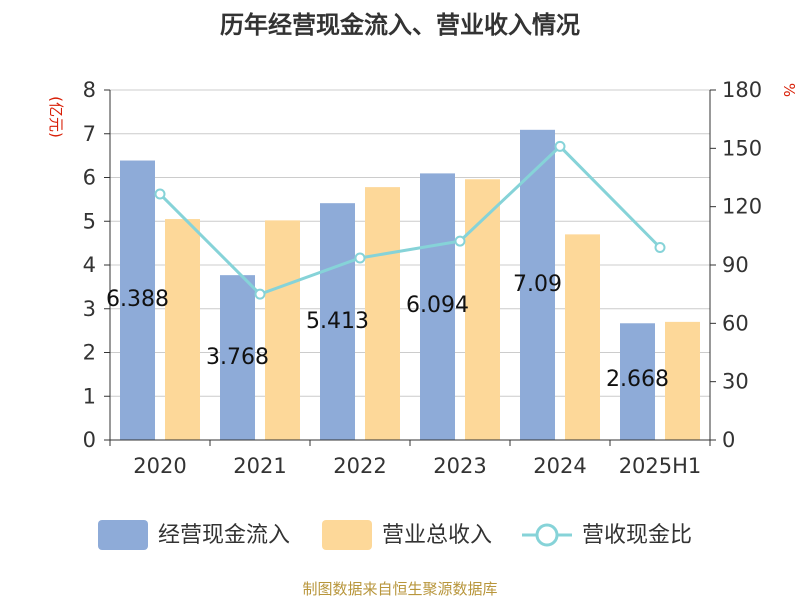 This screenshot has height=604, width=800. What do you see at coordinates (89, 221) in the screenshot?
I see `left-axis-tick-label: 5` at bounding box center [89, 221].